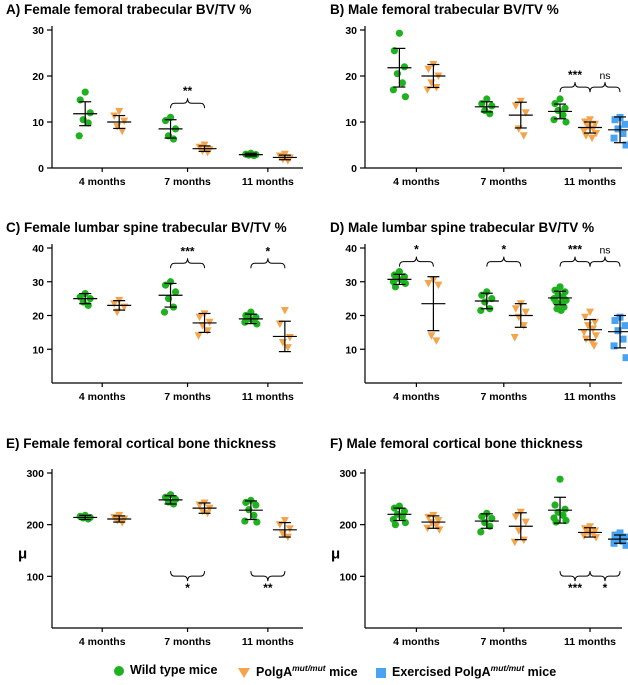  What do you see at coordinates (38, 249) in the screenshot?
I see `y-tick-label: 40` at bounding box center [38, 249].